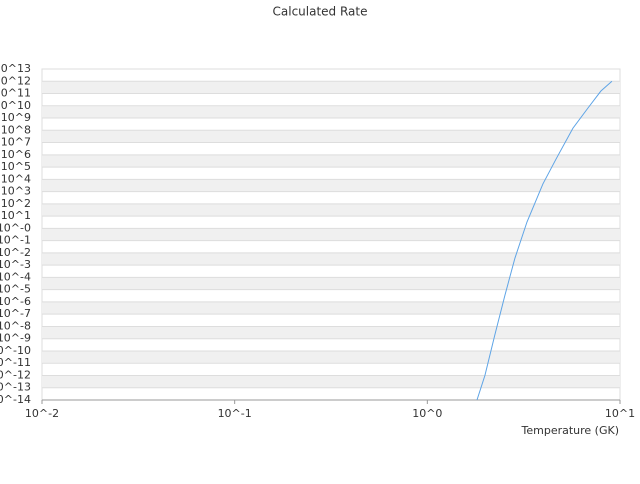  I want to click on chart-title: Calculated Rate, so click(320, 12).